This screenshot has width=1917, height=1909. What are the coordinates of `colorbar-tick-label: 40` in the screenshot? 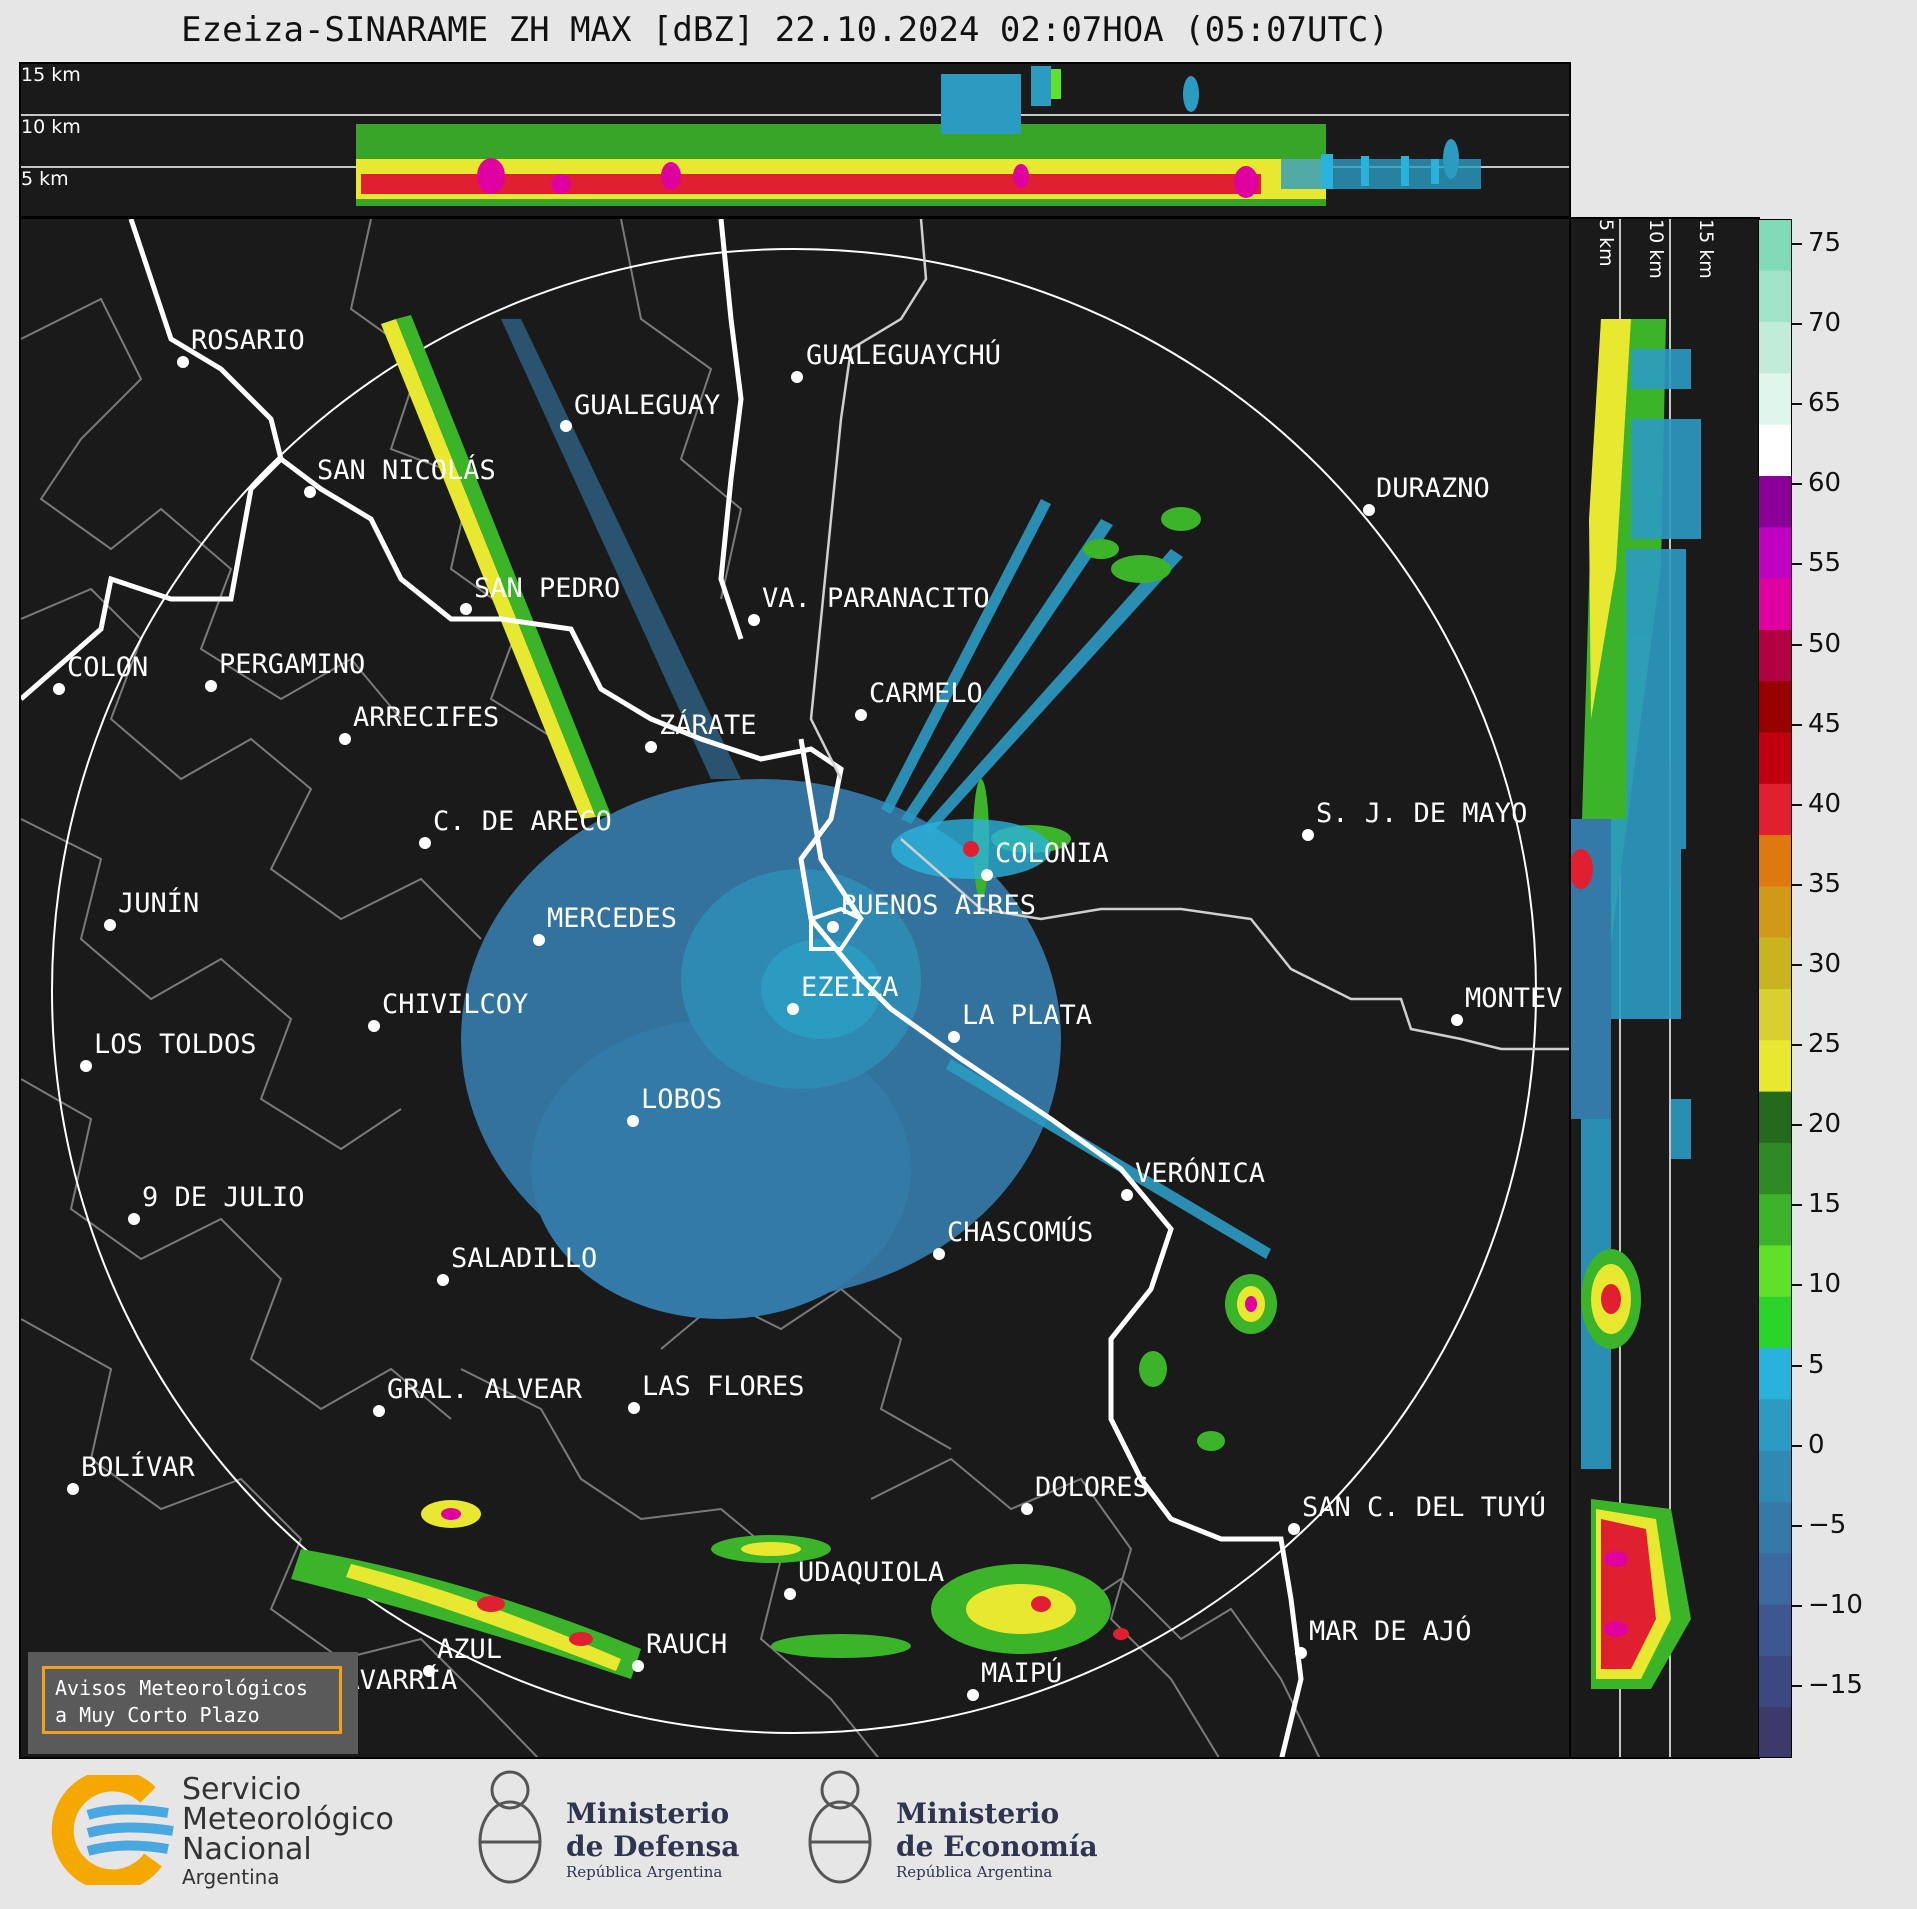 It's located at (1825, 803).